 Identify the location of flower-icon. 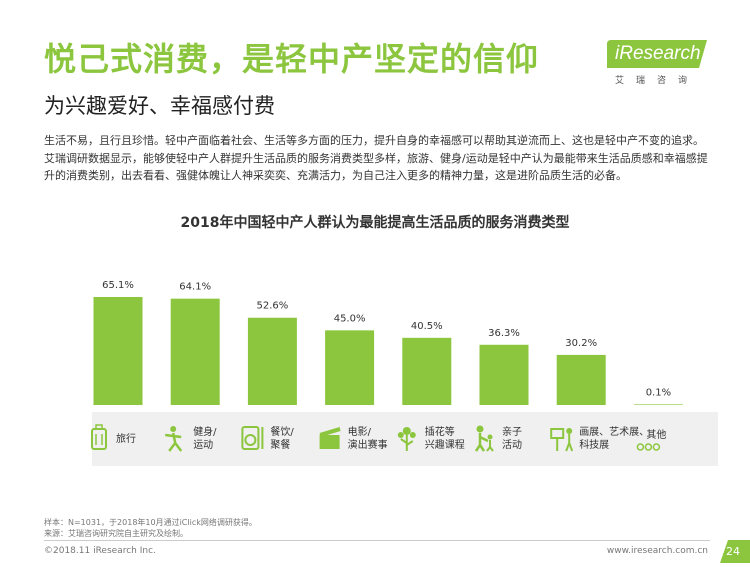
(406, 439).